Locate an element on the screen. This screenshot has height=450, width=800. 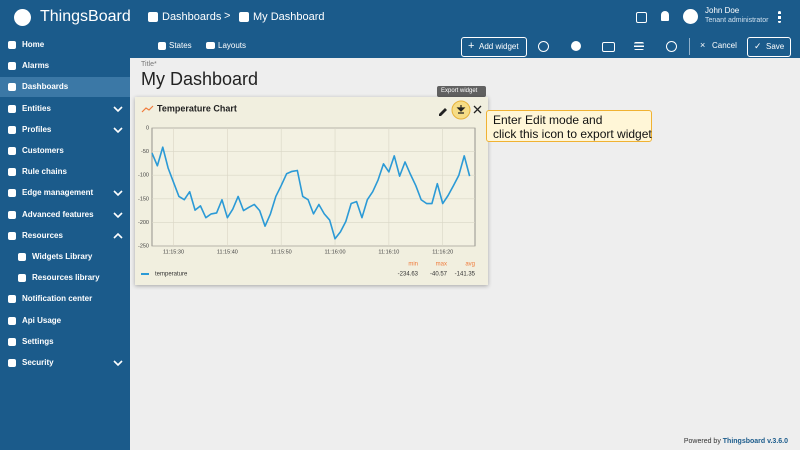
nav-label: Home is located at coordinates (33, 44).